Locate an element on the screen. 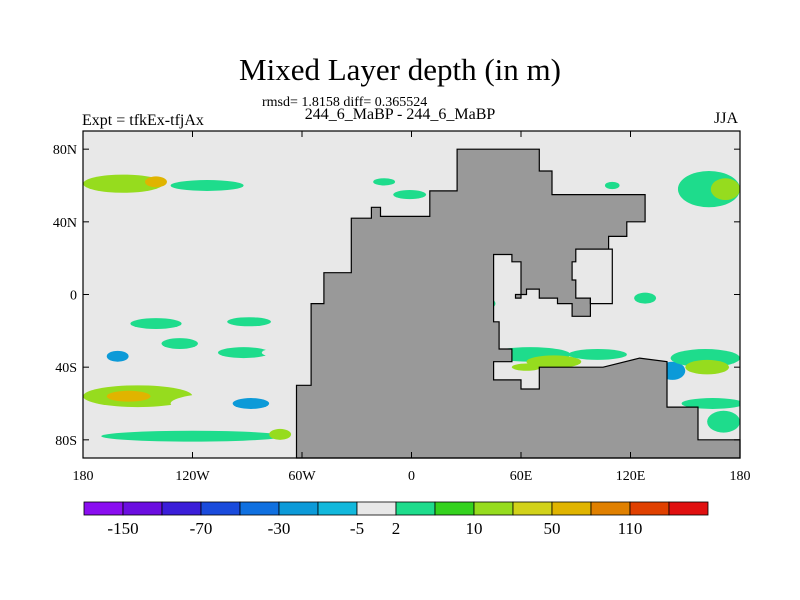 This screenshot has height=600, width=800. x-tick-label-2: 60W is located at coordinates (302, 476).